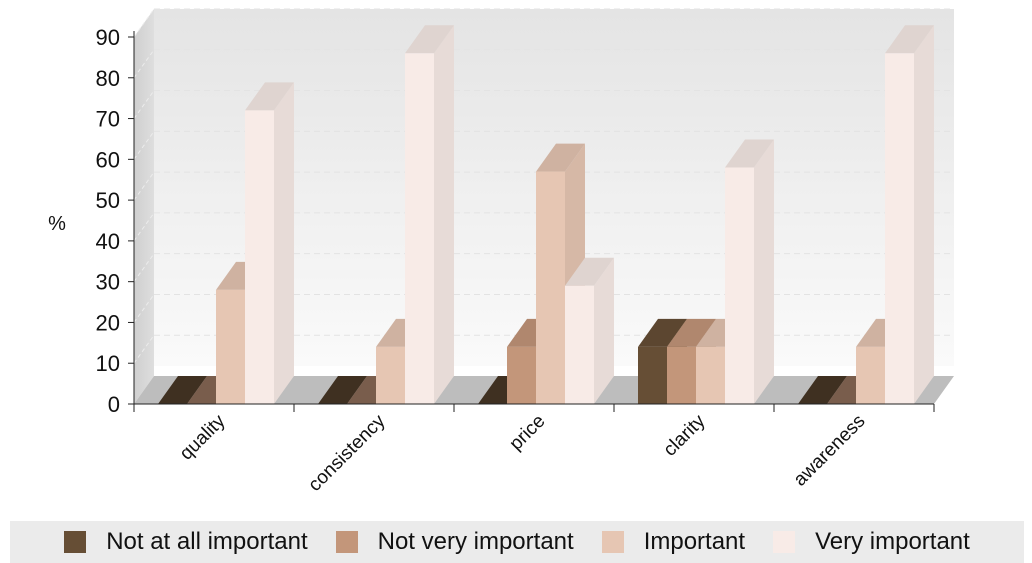 This screenshot has height=563, width=1032. I want to click on legend-label: Important, so click(694, 541).